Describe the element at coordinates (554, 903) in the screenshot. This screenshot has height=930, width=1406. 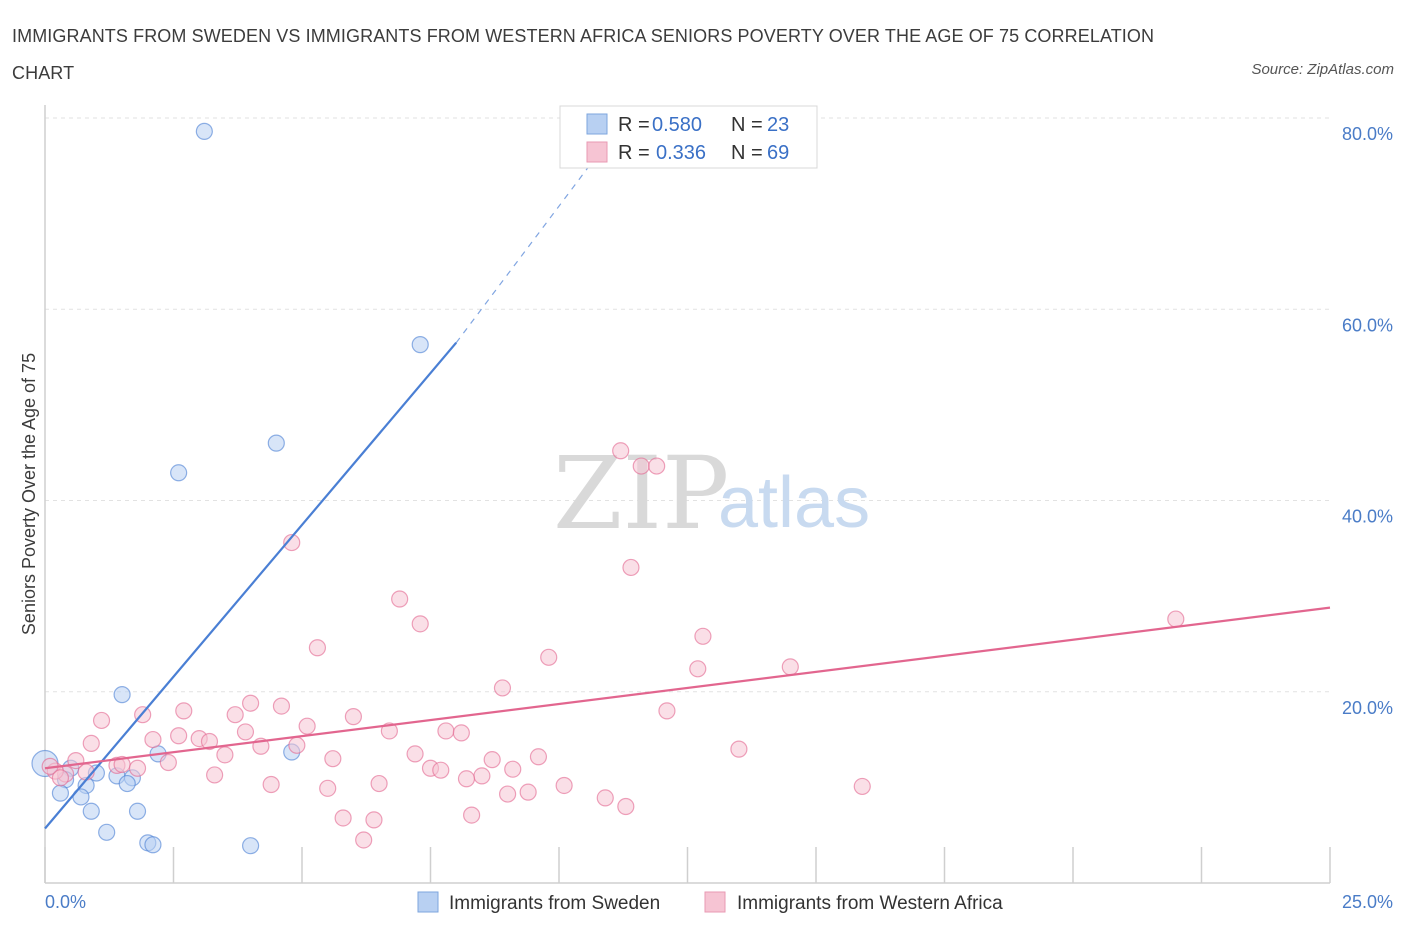
I see `bottom-legend-label-sweden: Immigrants from Sweden` at that location.